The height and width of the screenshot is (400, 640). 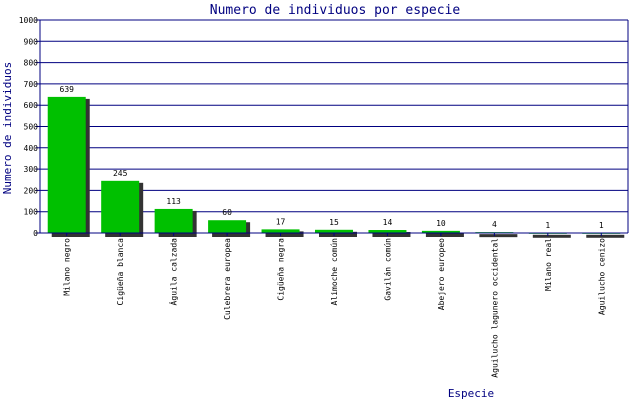 I want to click on x-tick-label: Cigüeña negra, so click(x=281, y=269).